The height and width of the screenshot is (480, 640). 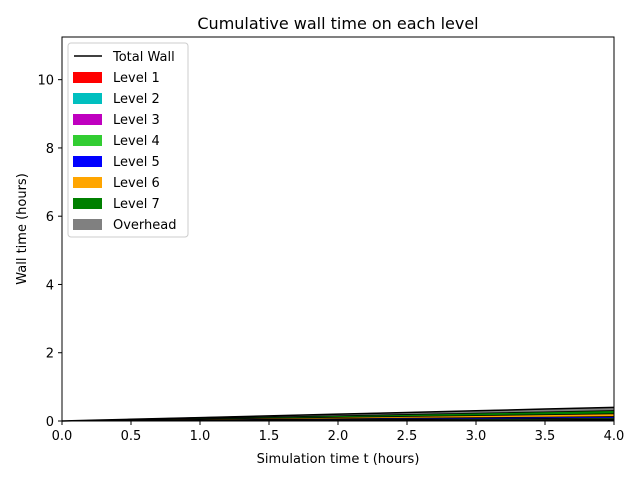 I want to click on x-axis: 0.0 0.5 1.0 1.5 2.0 2.5 3.0 3.5 4.0, so click(x=338, y=432).